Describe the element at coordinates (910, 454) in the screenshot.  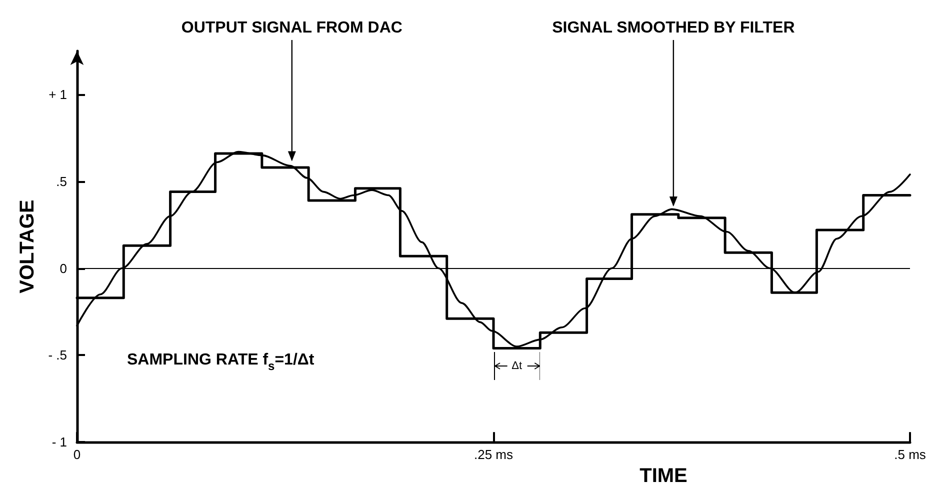
I see `x-tick-label: .5 ms` at that location.